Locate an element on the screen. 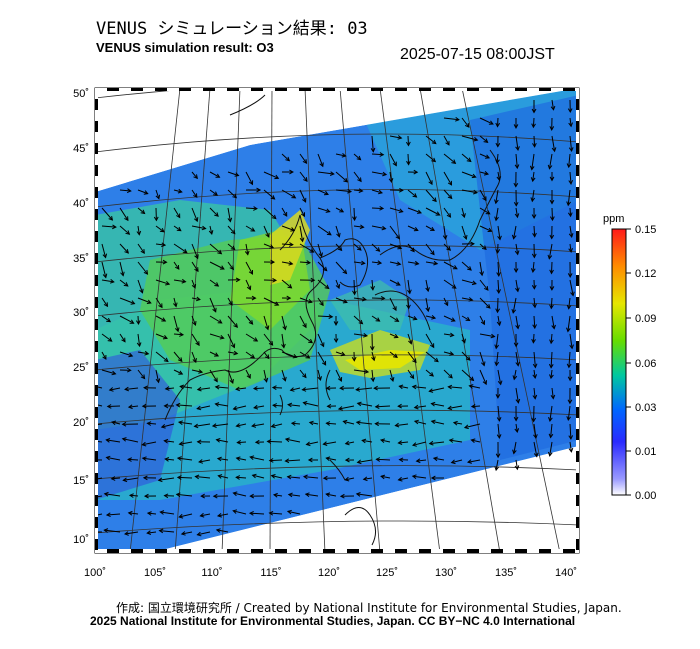  lat-label: 25˚ is located at coordinates (81, 368).